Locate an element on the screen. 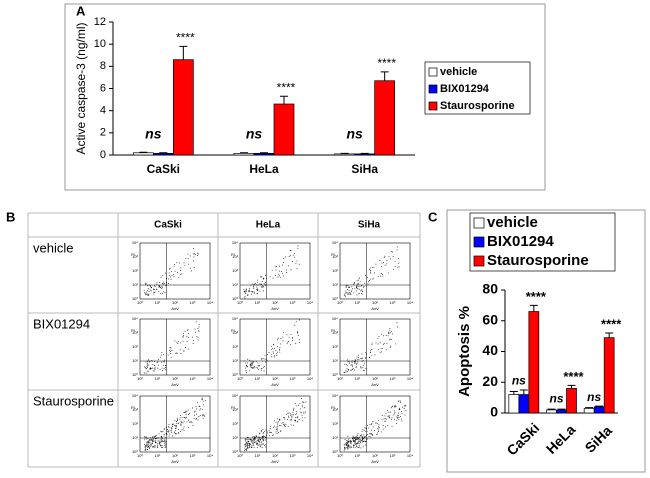 This screenshot has width=650, height=478. plot-axis-label: PI is located at coordinates (233, 254).